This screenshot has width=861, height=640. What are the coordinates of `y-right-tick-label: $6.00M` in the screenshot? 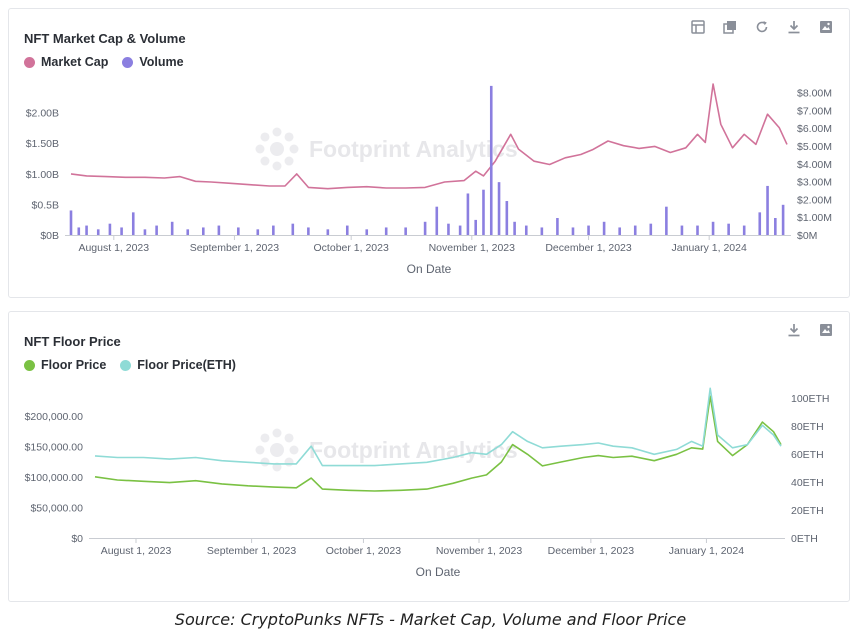 It's located at (814, 129).